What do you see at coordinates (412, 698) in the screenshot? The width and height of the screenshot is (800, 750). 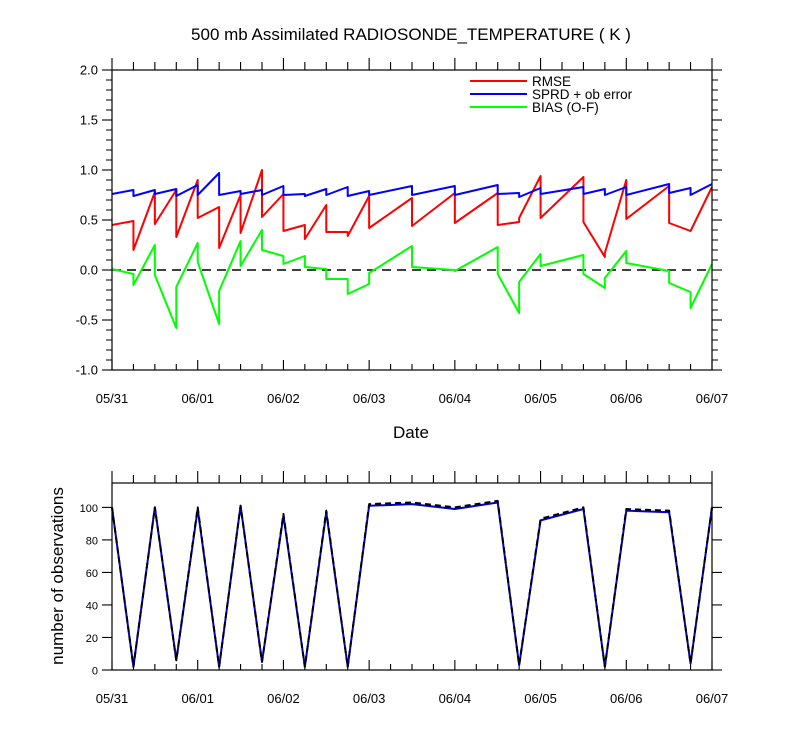 I see `bottom-x-tick-labels: 05/31 06/01 06/02 06/03 06/04 06/05 06/06 06/07` at bounding box center [412, 698].